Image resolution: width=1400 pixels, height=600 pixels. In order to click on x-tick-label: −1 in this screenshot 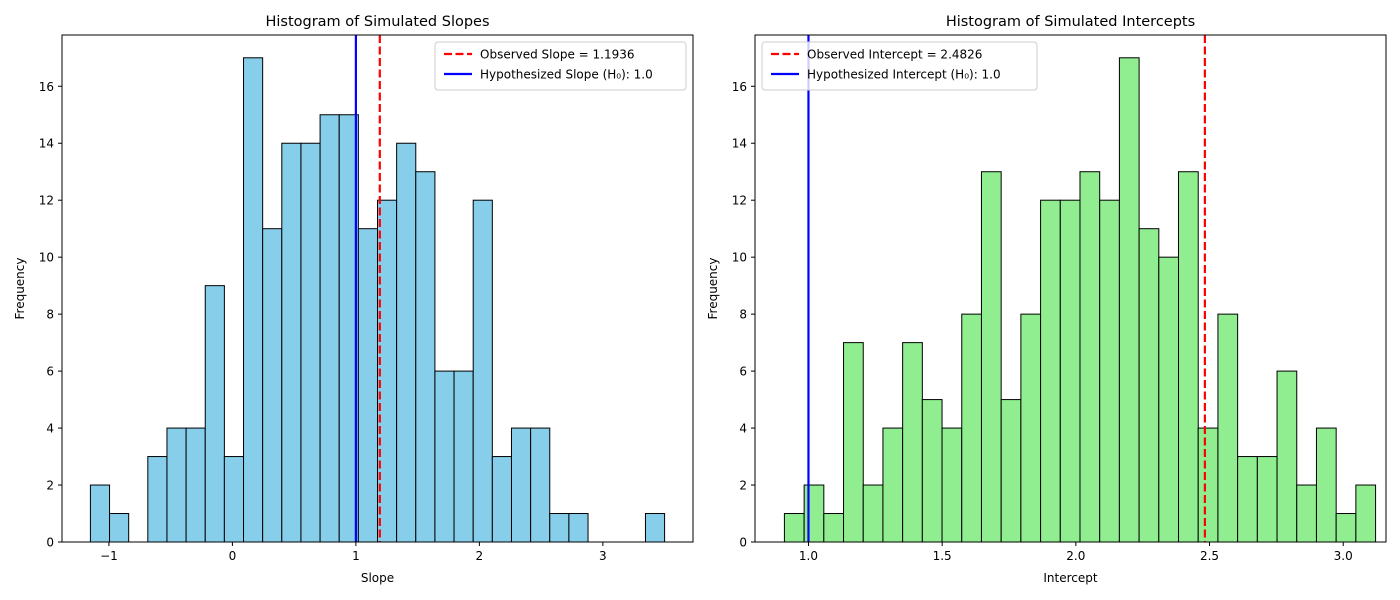, I will do `click(109, 556)`.